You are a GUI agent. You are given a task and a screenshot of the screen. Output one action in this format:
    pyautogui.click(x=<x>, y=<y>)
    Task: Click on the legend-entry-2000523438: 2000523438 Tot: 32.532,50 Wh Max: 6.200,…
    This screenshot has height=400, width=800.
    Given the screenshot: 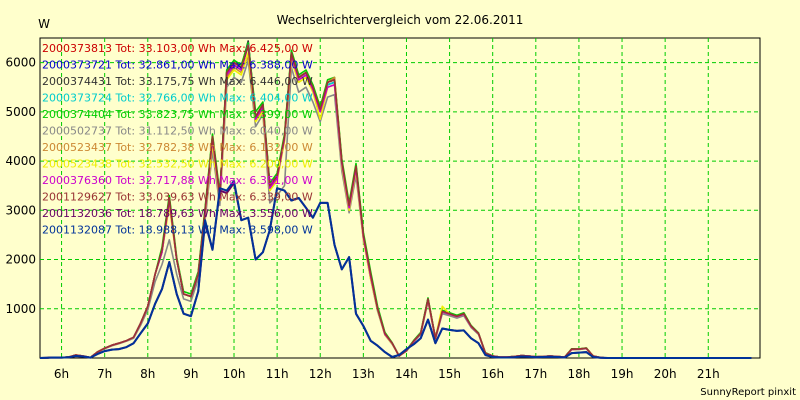 What is the action you would take?
    pyautogui.click(x=177, y=164)
    